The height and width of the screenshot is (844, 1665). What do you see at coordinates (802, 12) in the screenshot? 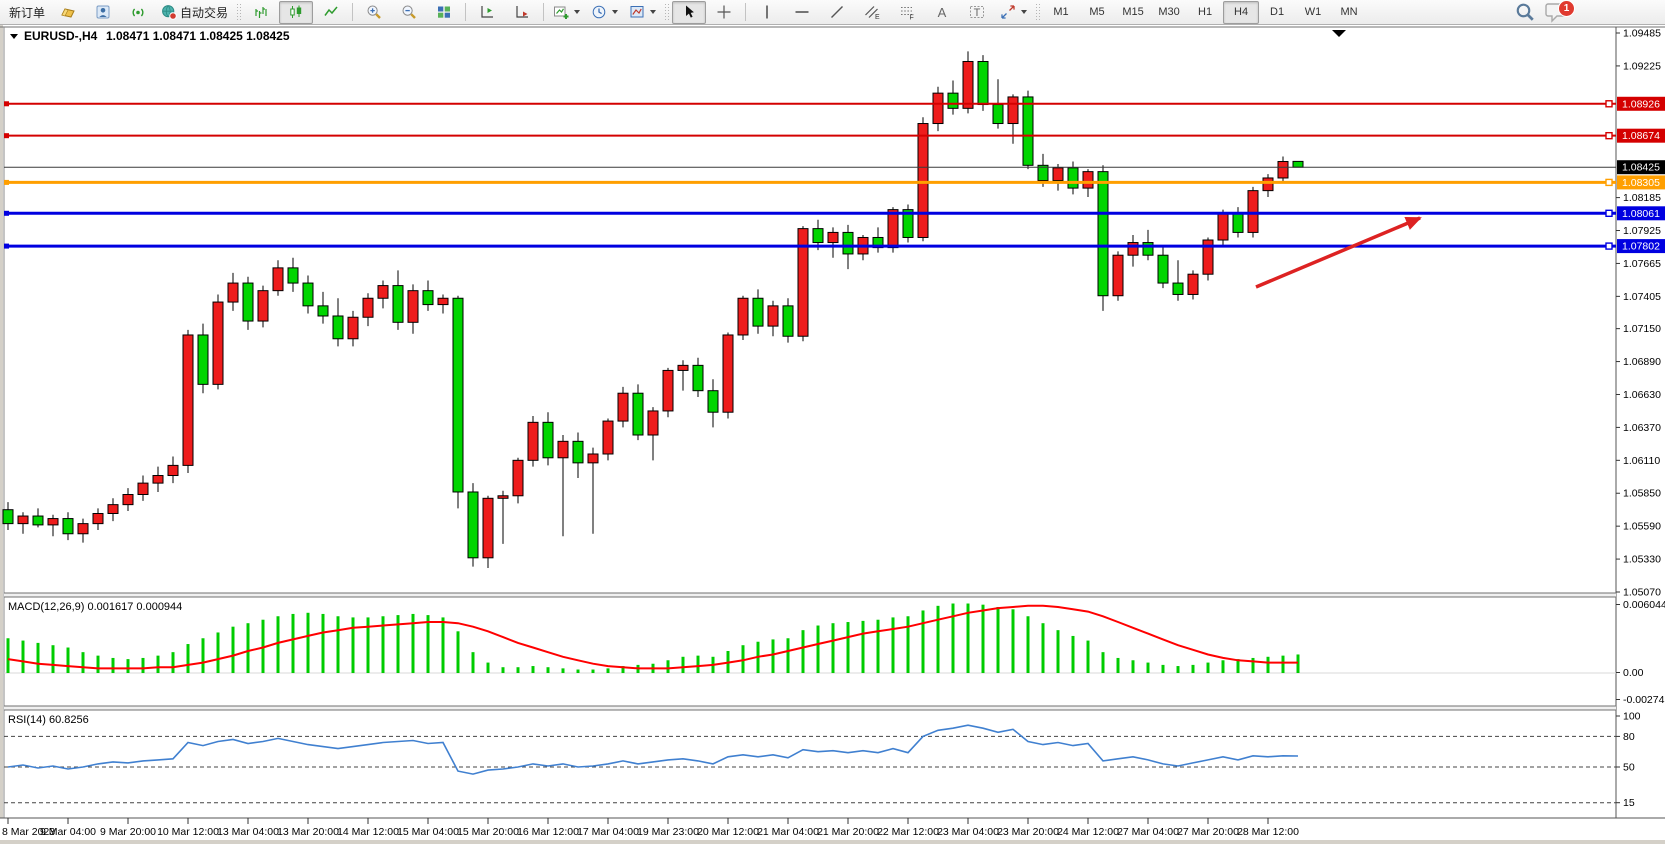
I see `horizontal-line-tool-button` at bounding box center [802, 12].